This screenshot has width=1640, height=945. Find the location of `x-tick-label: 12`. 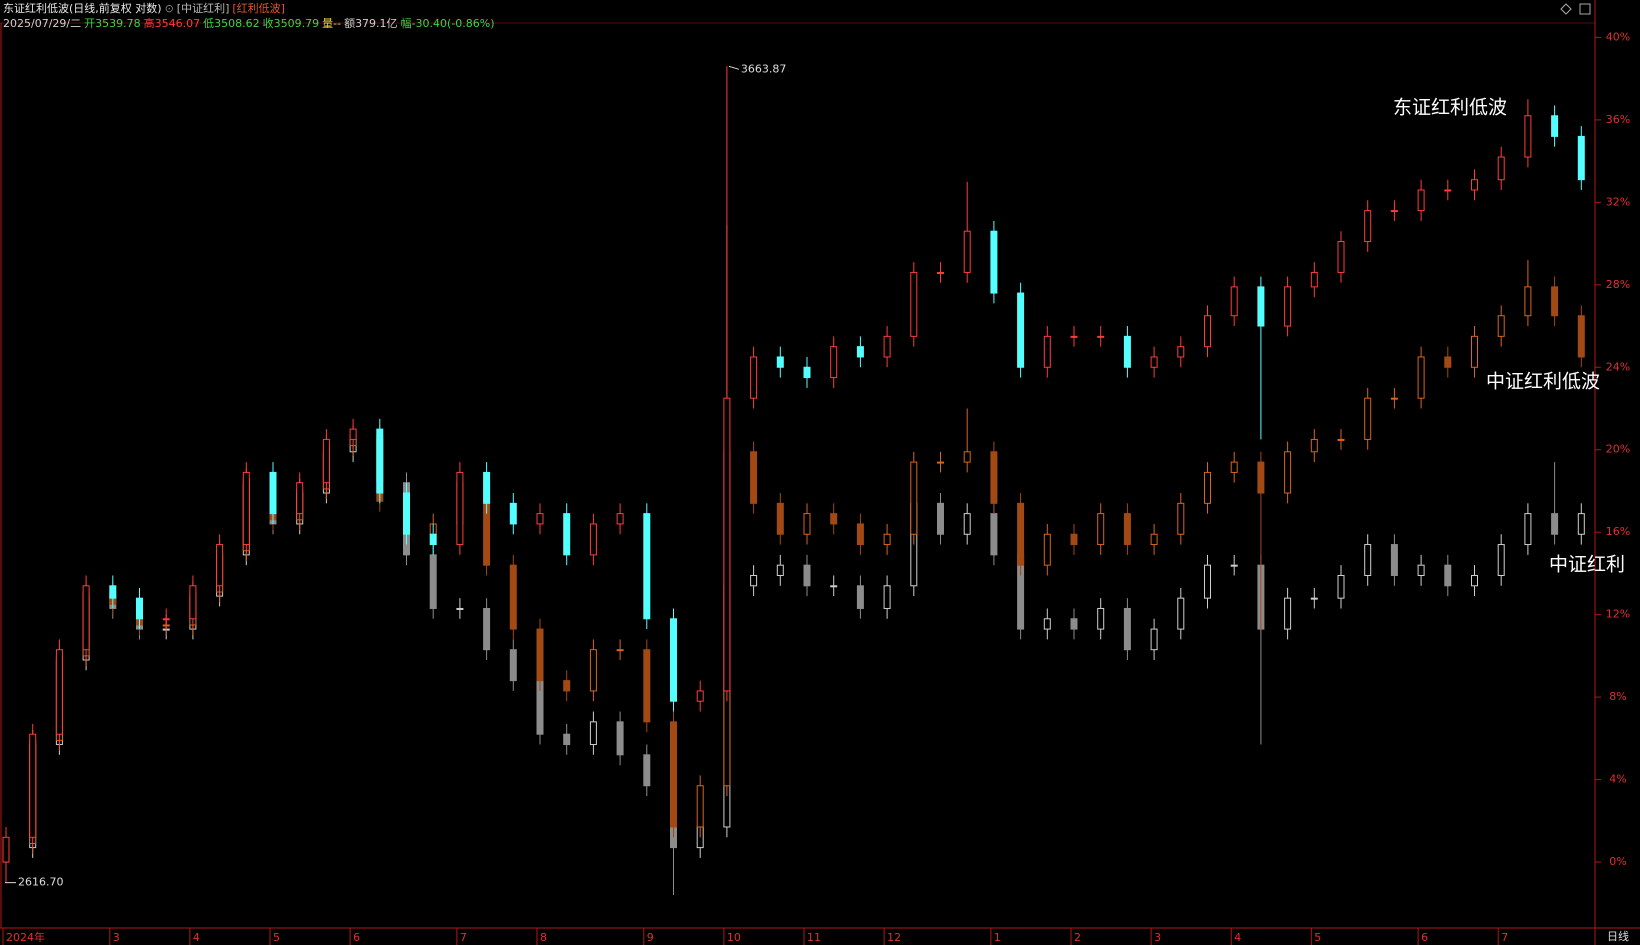

x-tick-label: 12 is located at coordinates (894, 937).